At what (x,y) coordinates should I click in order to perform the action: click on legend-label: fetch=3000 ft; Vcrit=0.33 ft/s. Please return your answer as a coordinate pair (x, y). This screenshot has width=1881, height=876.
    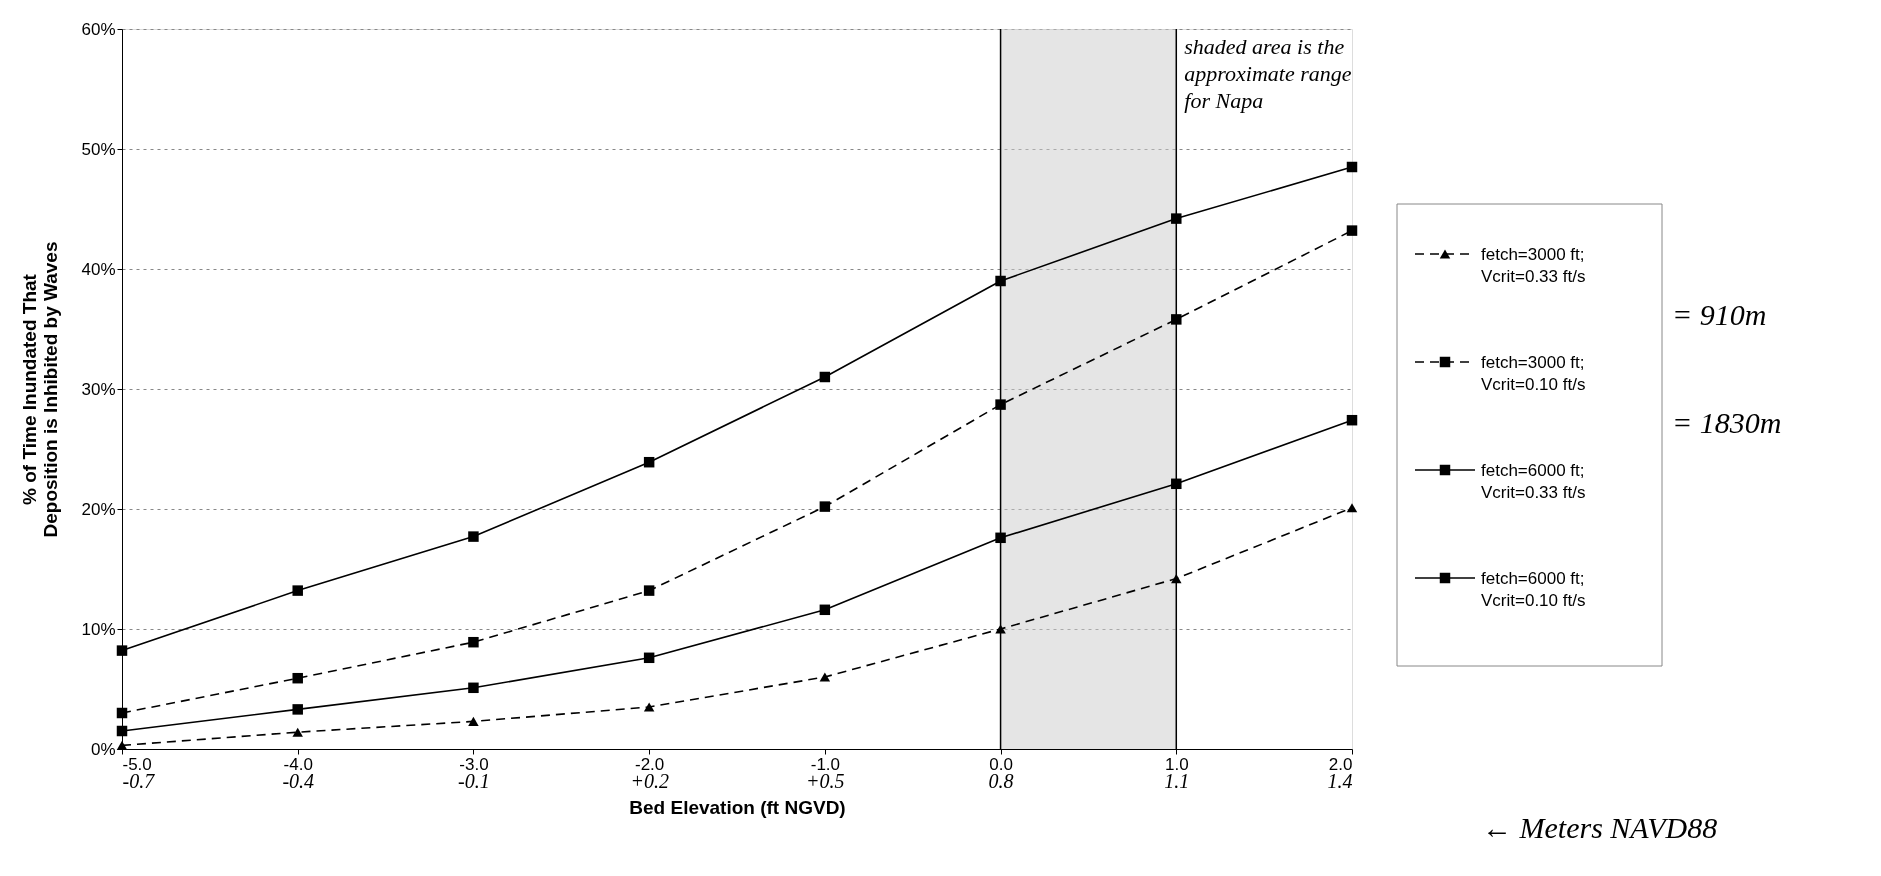
    Looking at the image, I should click on (1533, 265).